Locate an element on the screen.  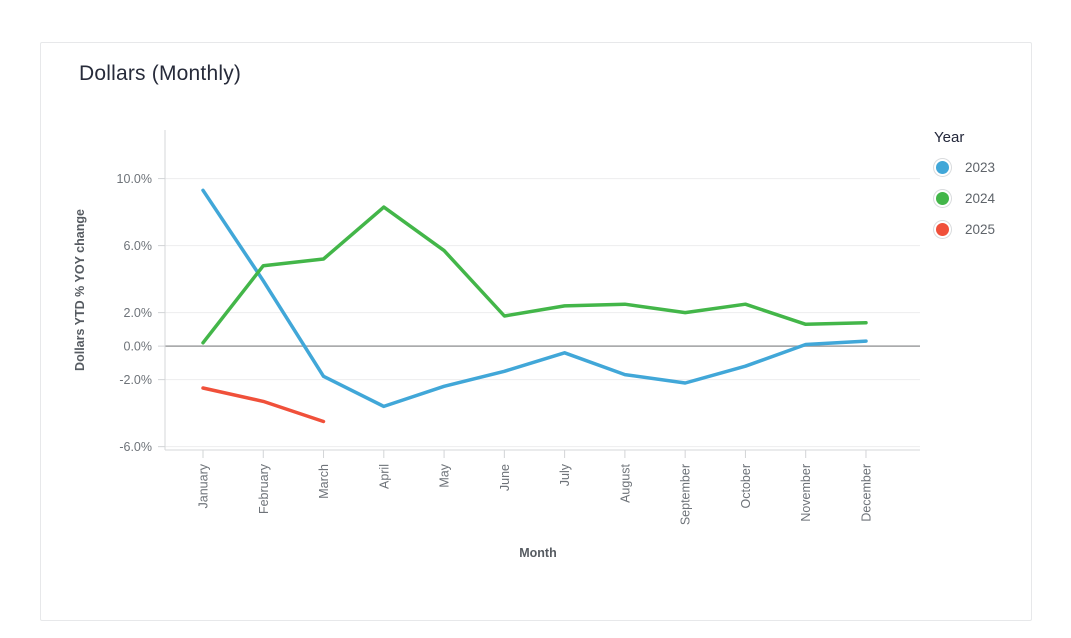
x-tick-label: November is located at coordinates (806, 493).